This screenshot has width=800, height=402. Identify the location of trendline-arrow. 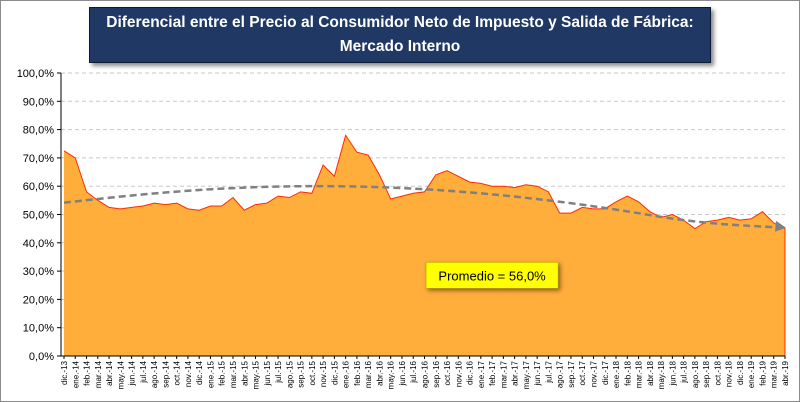
(780, 226).